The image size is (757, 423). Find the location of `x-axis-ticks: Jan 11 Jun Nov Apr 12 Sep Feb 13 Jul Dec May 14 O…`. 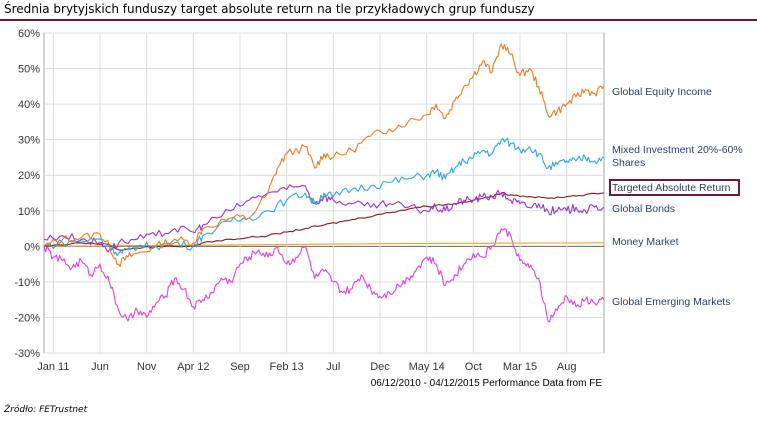

x-axis-ticks: Jan 11 Jun Nov Apr 12 Sep Feb 13 Jul Dec May 14 O… is located at coordinates (306, 367).